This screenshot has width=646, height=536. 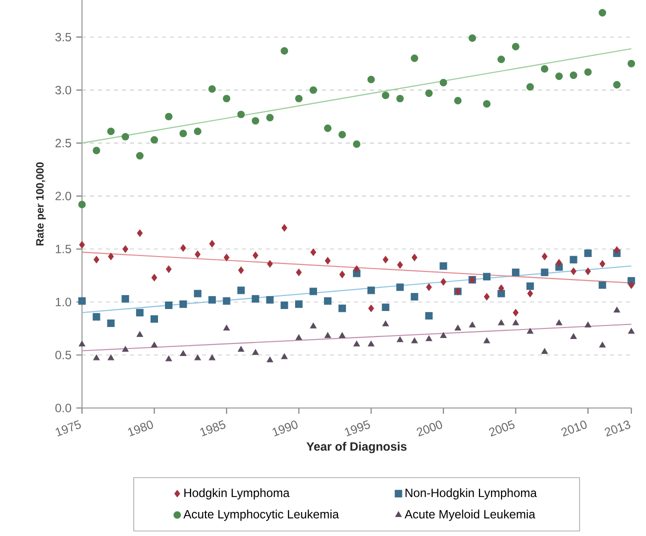 I want to click on x-tick-label: 1980, so click(x=140, y=428).